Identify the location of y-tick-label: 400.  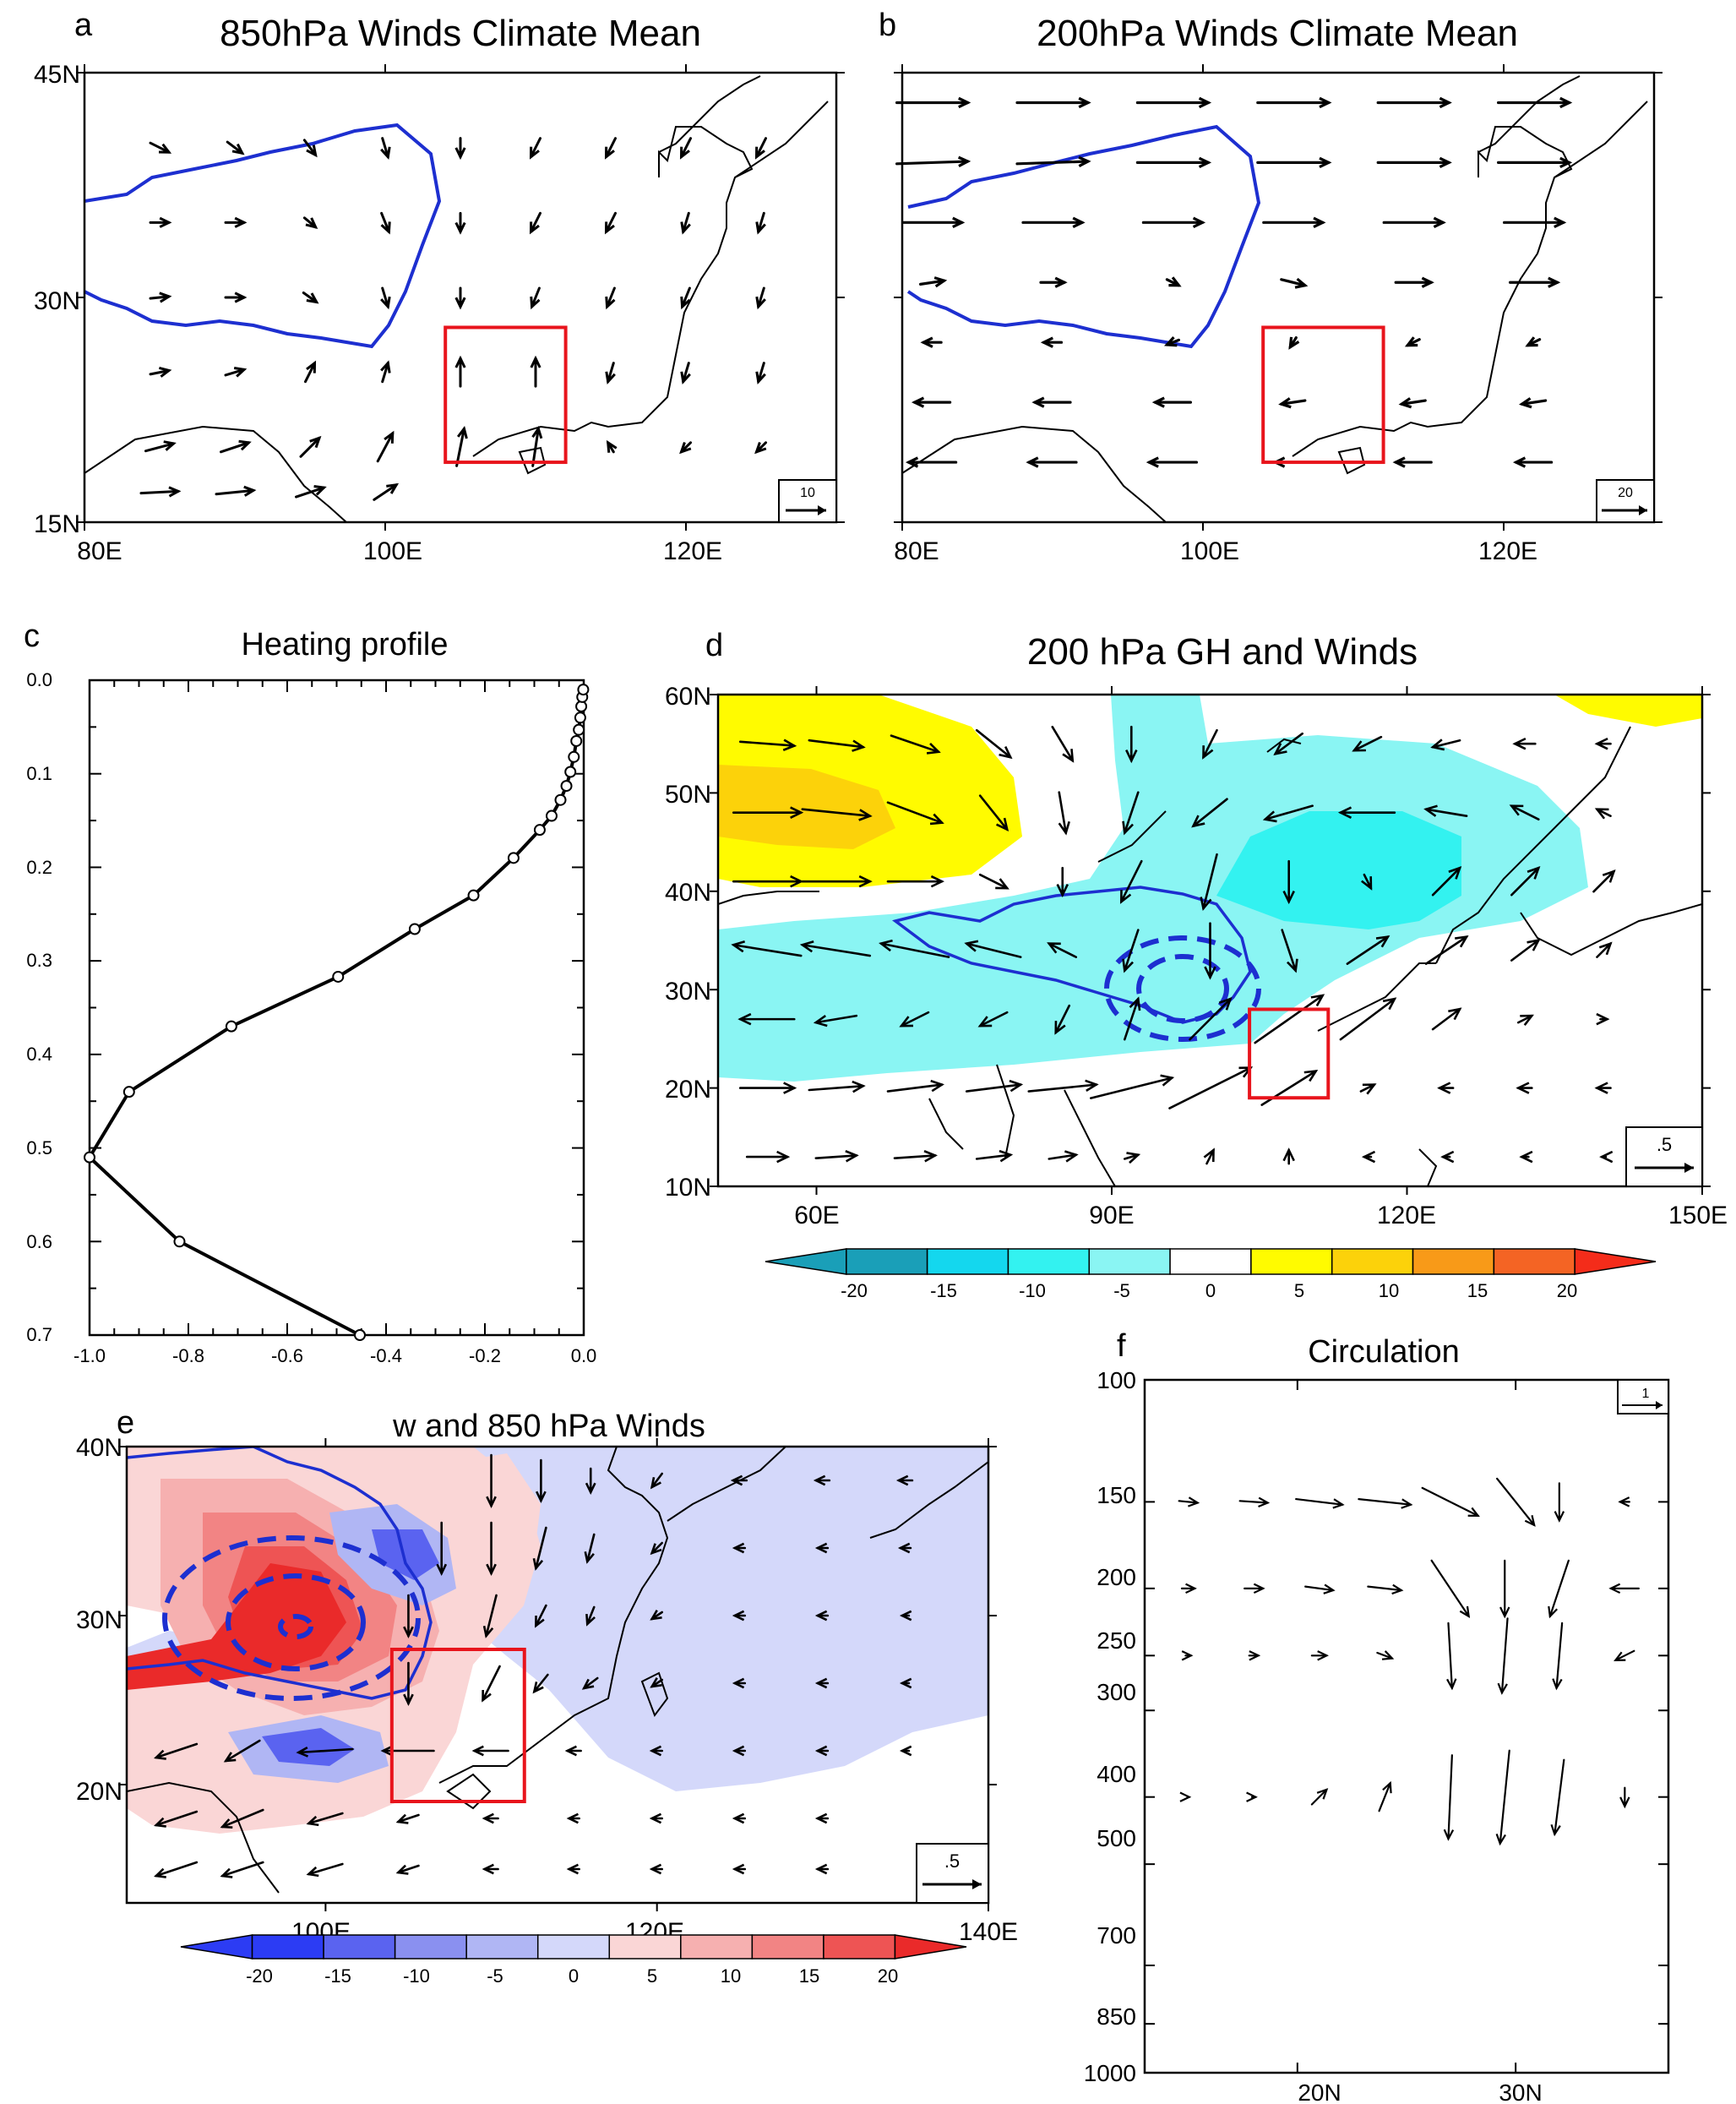
(1116, 1774).